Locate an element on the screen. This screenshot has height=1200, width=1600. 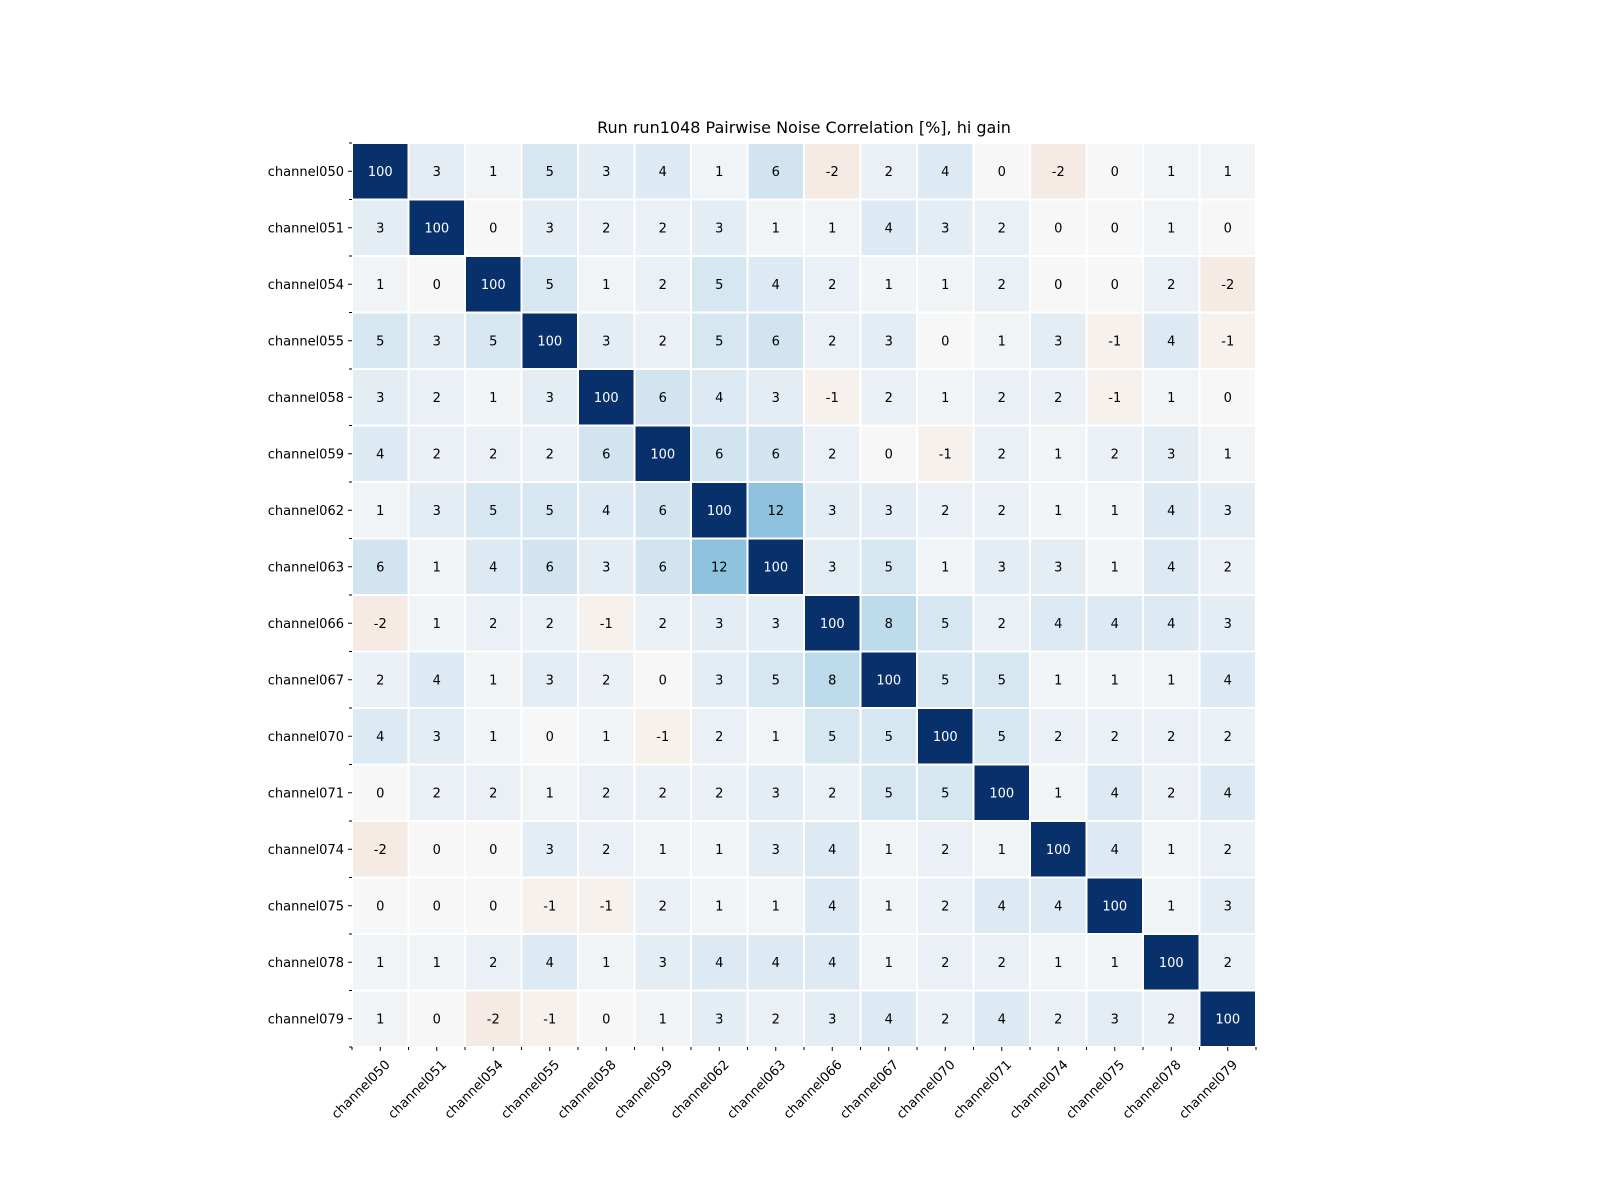
x-tick-label: channel062 is located at coordinates (700, 1090).